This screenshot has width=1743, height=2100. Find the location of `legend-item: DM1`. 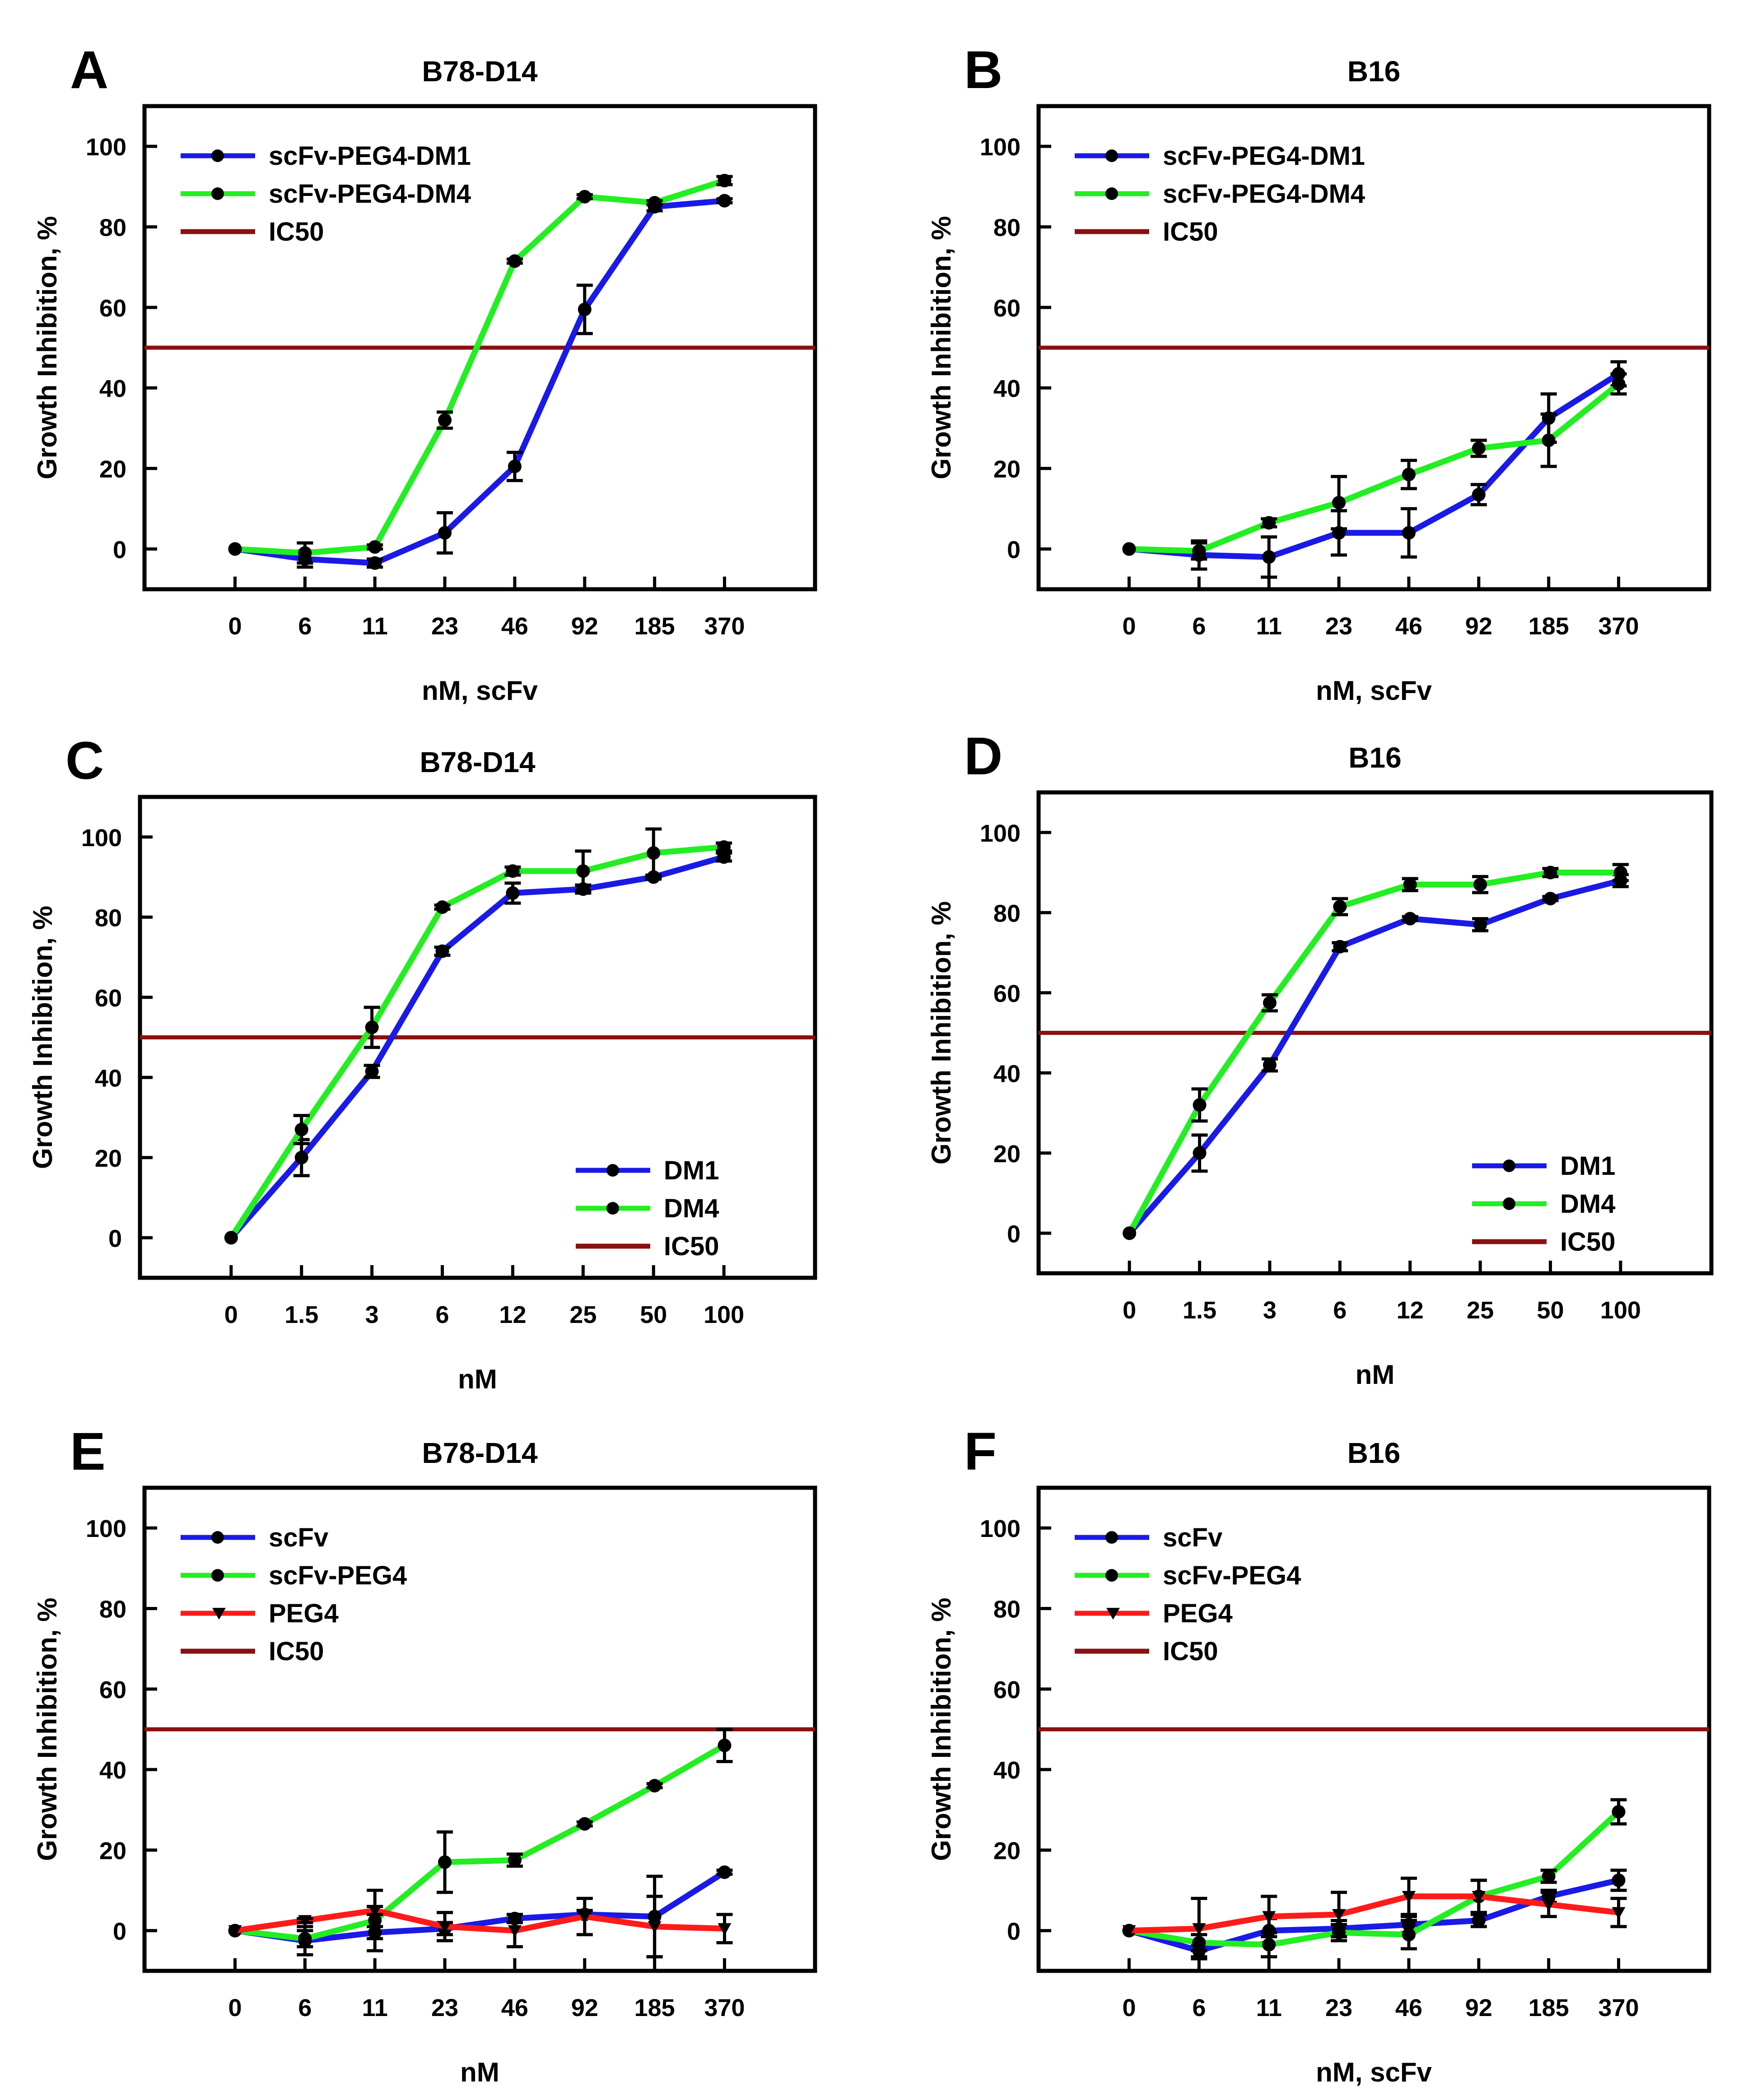

legend-item: DM1 is located at coordinates (1544, 1166).